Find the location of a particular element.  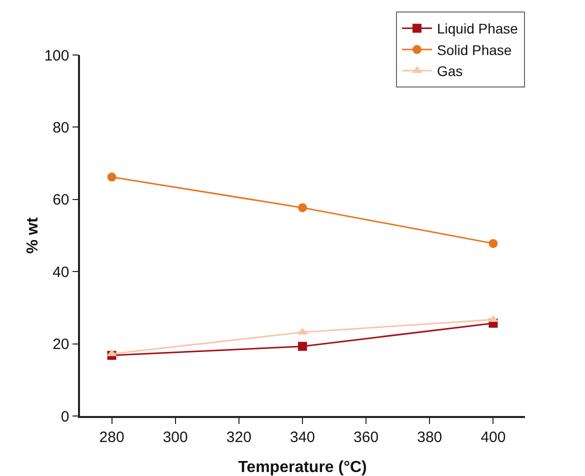

y-axis-title: % wt is located at coordinates (33, 235).